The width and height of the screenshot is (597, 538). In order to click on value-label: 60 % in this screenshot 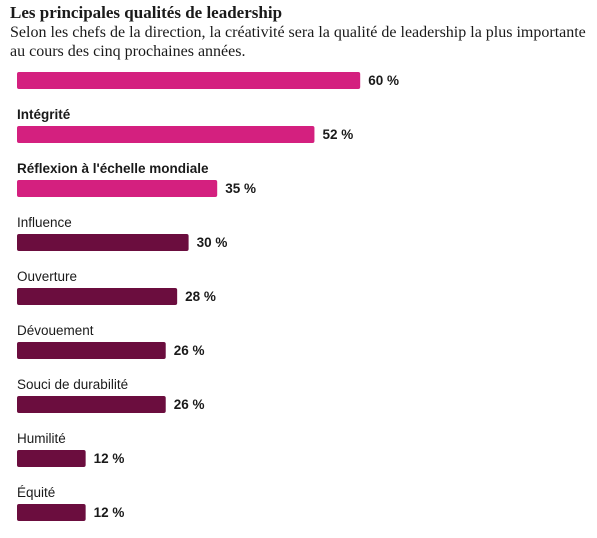, I will do `click(383, 80)`.